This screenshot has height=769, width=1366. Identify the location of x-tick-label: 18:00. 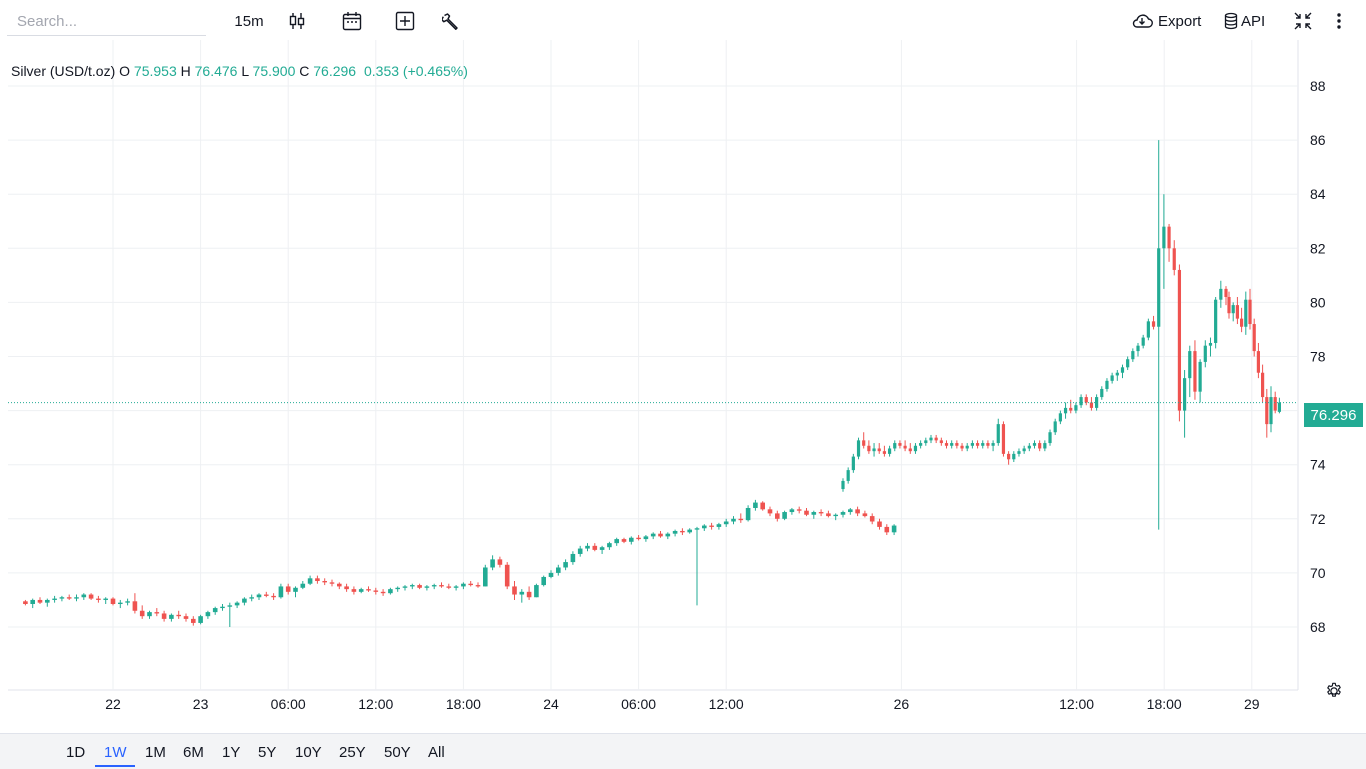
(463, 704).